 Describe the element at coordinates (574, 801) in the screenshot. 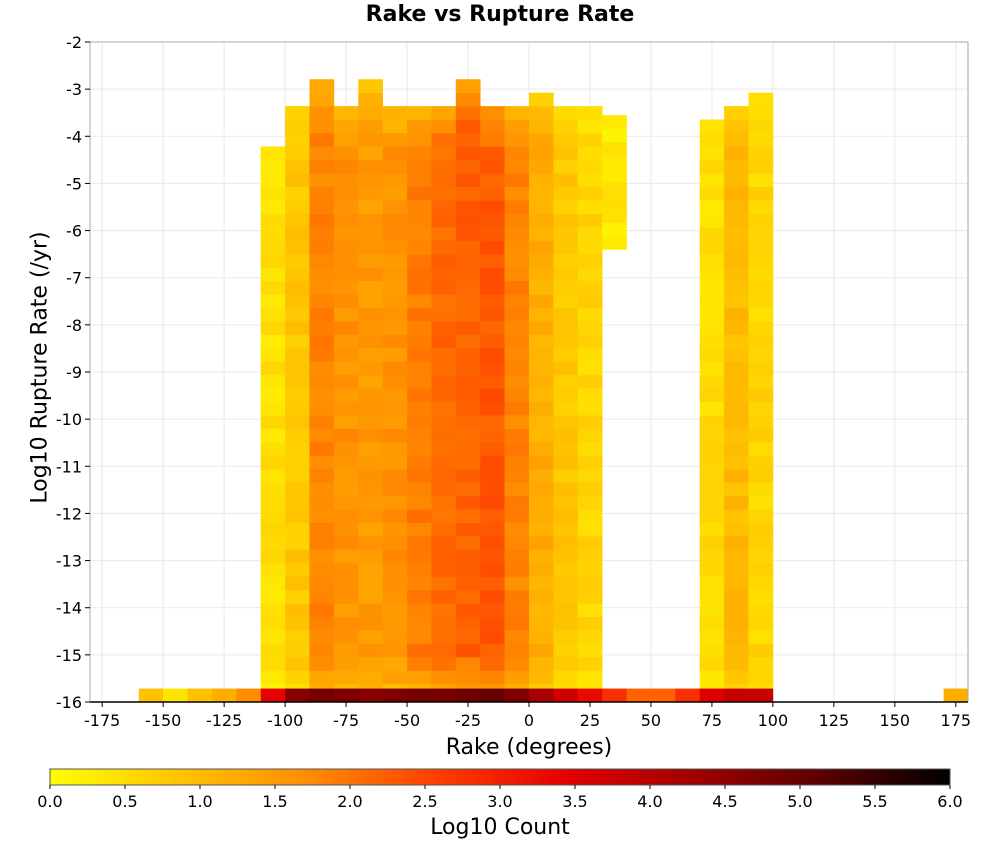

I see `colorbar-tick-label: 3.5` at that location.